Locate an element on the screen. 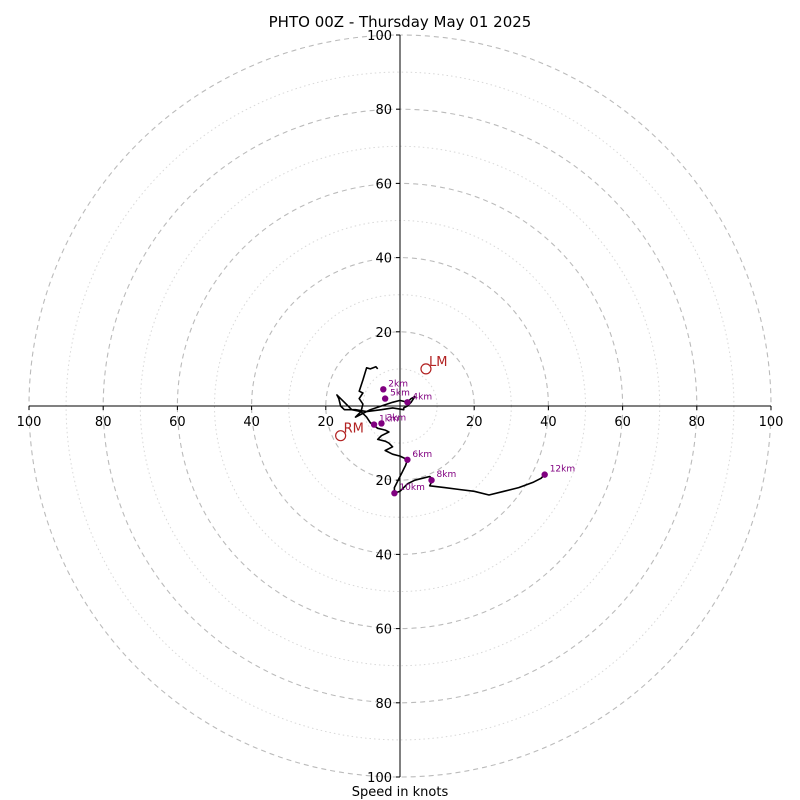  height-marker-label: 6km is located at coordinates (422, 455).